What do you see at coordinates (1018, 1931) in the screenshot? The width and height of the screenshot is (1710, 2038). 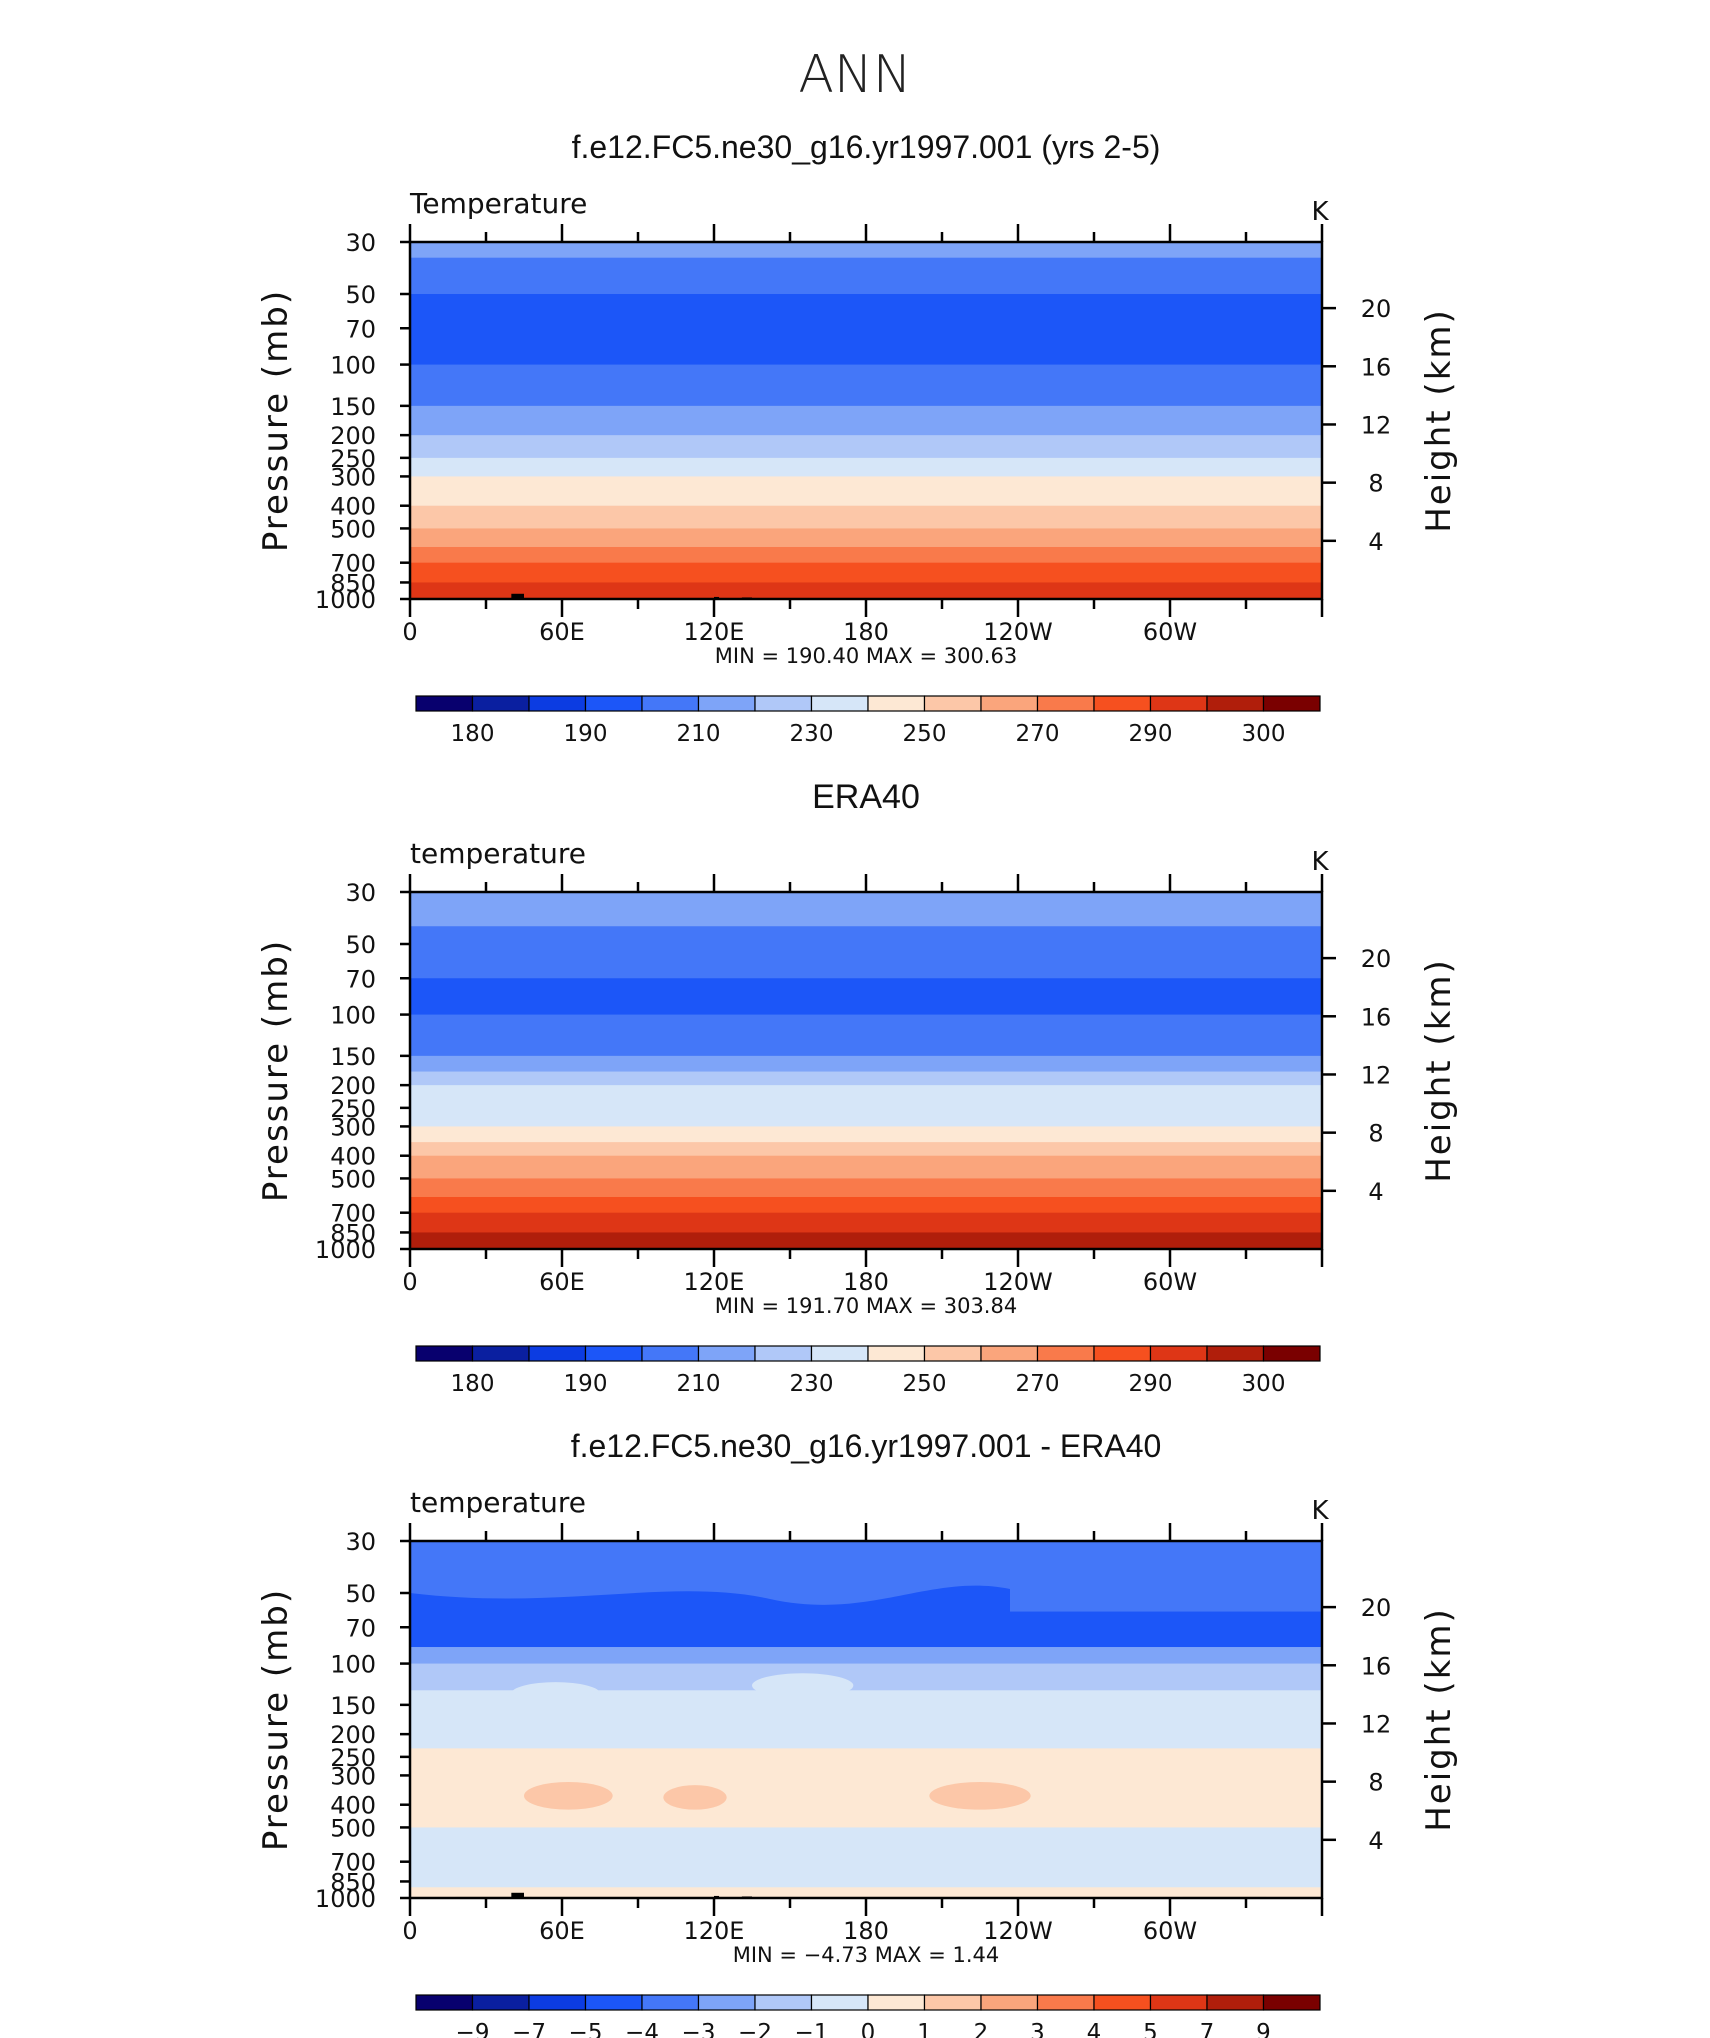 I see `x-tick-label: 120W` at bounding box center [1018, 1931].